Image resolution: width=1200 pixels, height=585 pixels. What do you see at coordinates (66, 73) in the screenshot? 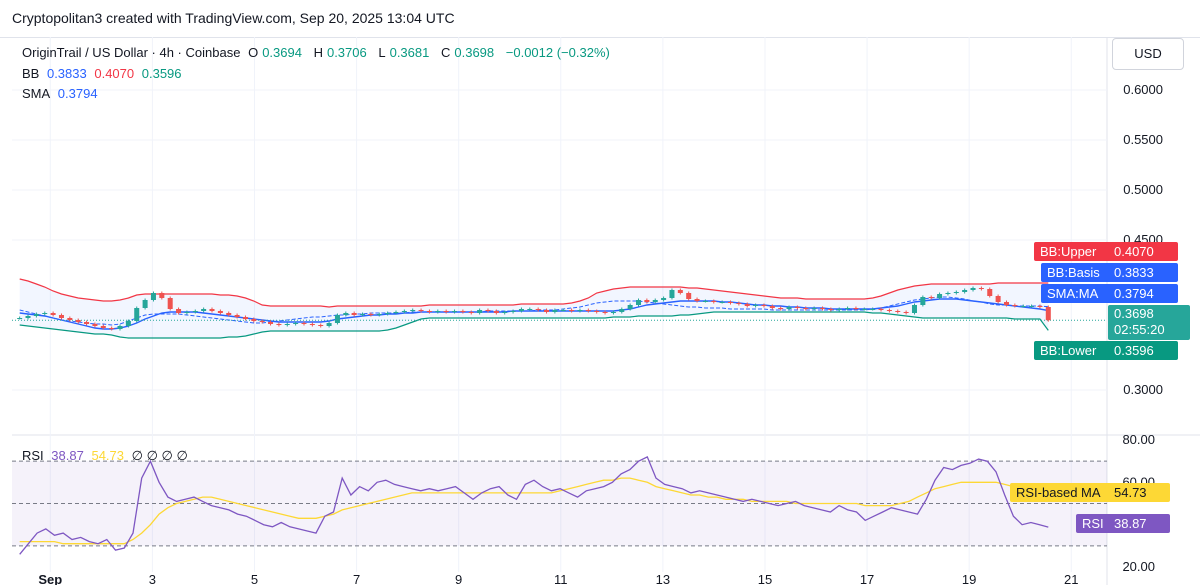
I see `bb-basis-value: 0.3833` at bounding box center [66, 73].